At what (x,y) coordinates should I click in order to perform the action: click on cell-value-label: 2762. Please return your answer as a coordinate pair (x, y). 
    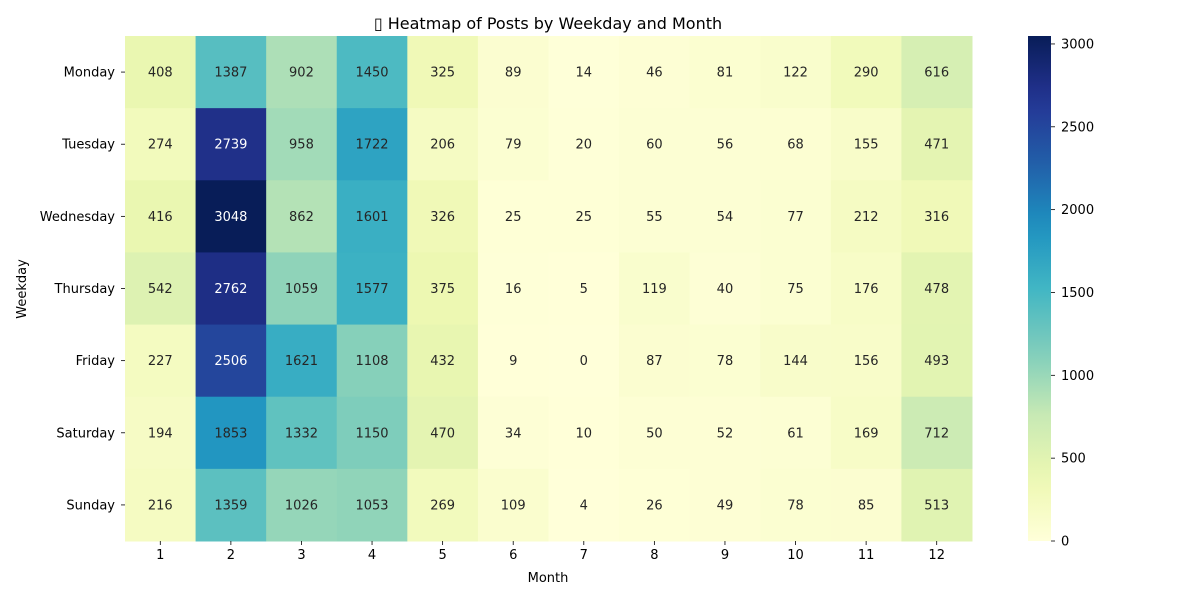
    Looking at the image, I should click on (230, 289).